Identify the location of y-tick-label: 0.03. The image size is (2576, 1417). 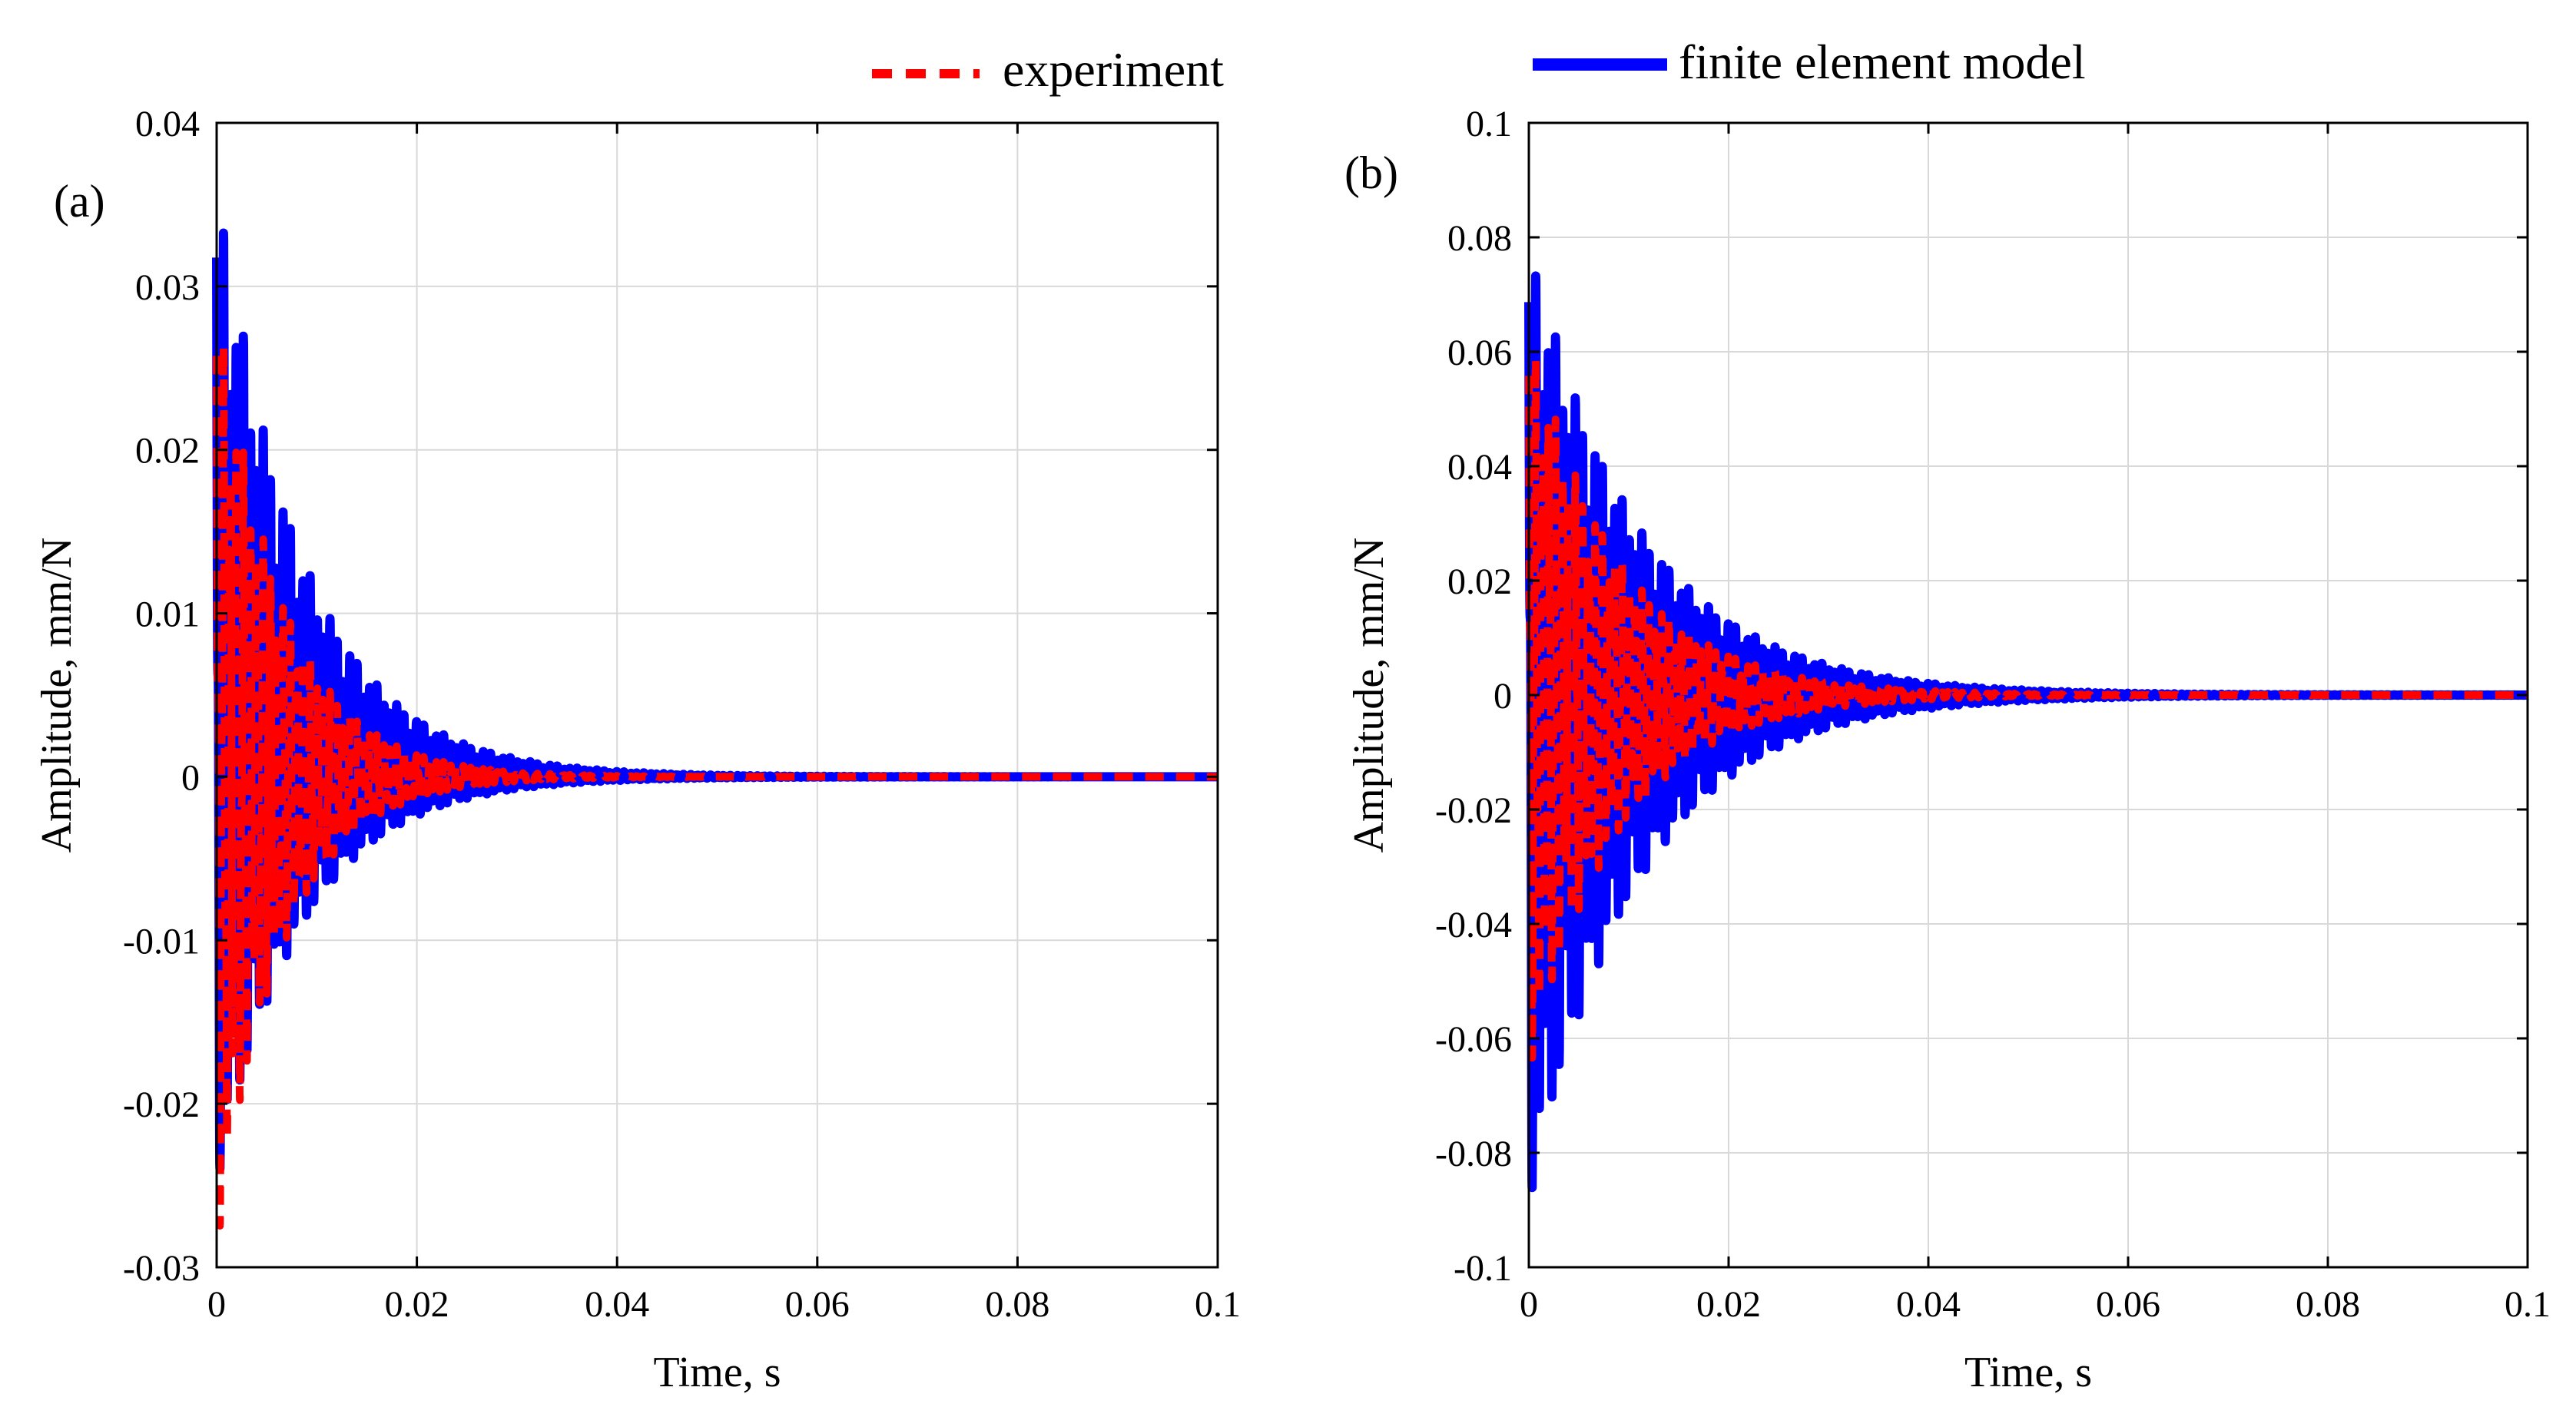
(167, 287).